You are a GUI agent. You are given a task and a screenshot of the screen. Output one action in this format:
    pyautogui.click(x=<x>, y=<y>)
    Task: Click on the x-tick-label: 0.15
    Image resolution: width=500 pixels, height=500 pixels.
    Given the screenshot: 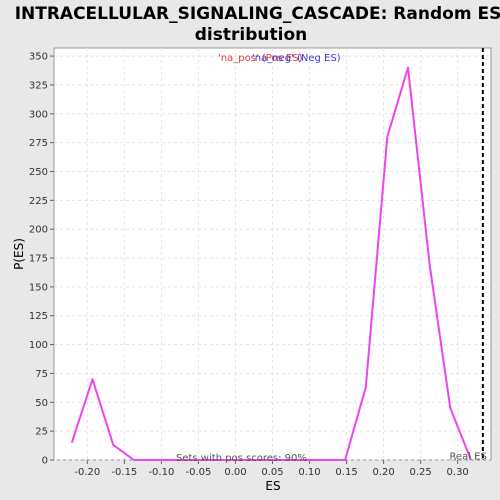 What is the action you would take?
    pyautogui.click(x=346, y=472)
    